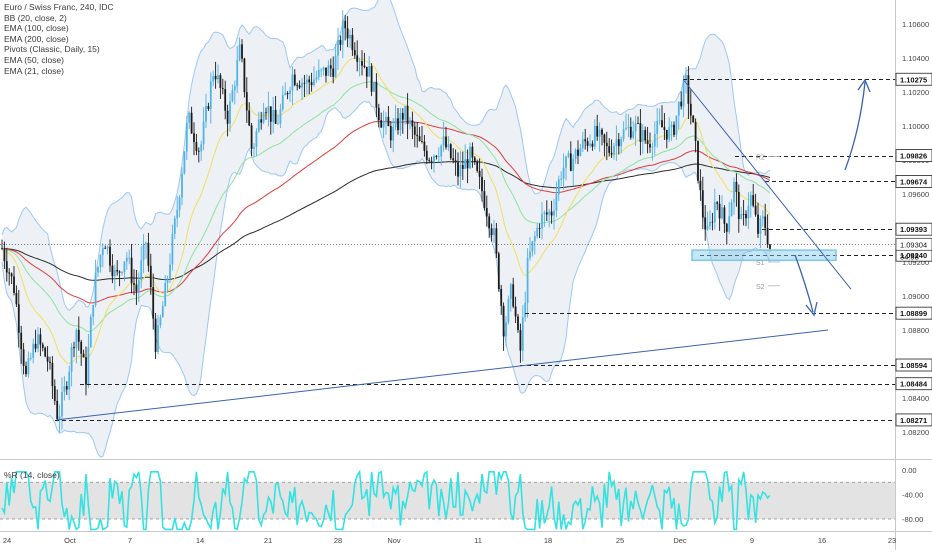 The height and width of the screenshot is (555, 932). Describe the element at coordinates (34, 59) in the screenshot. I see `indicator-ema50: EMA (50, close)` at that location.